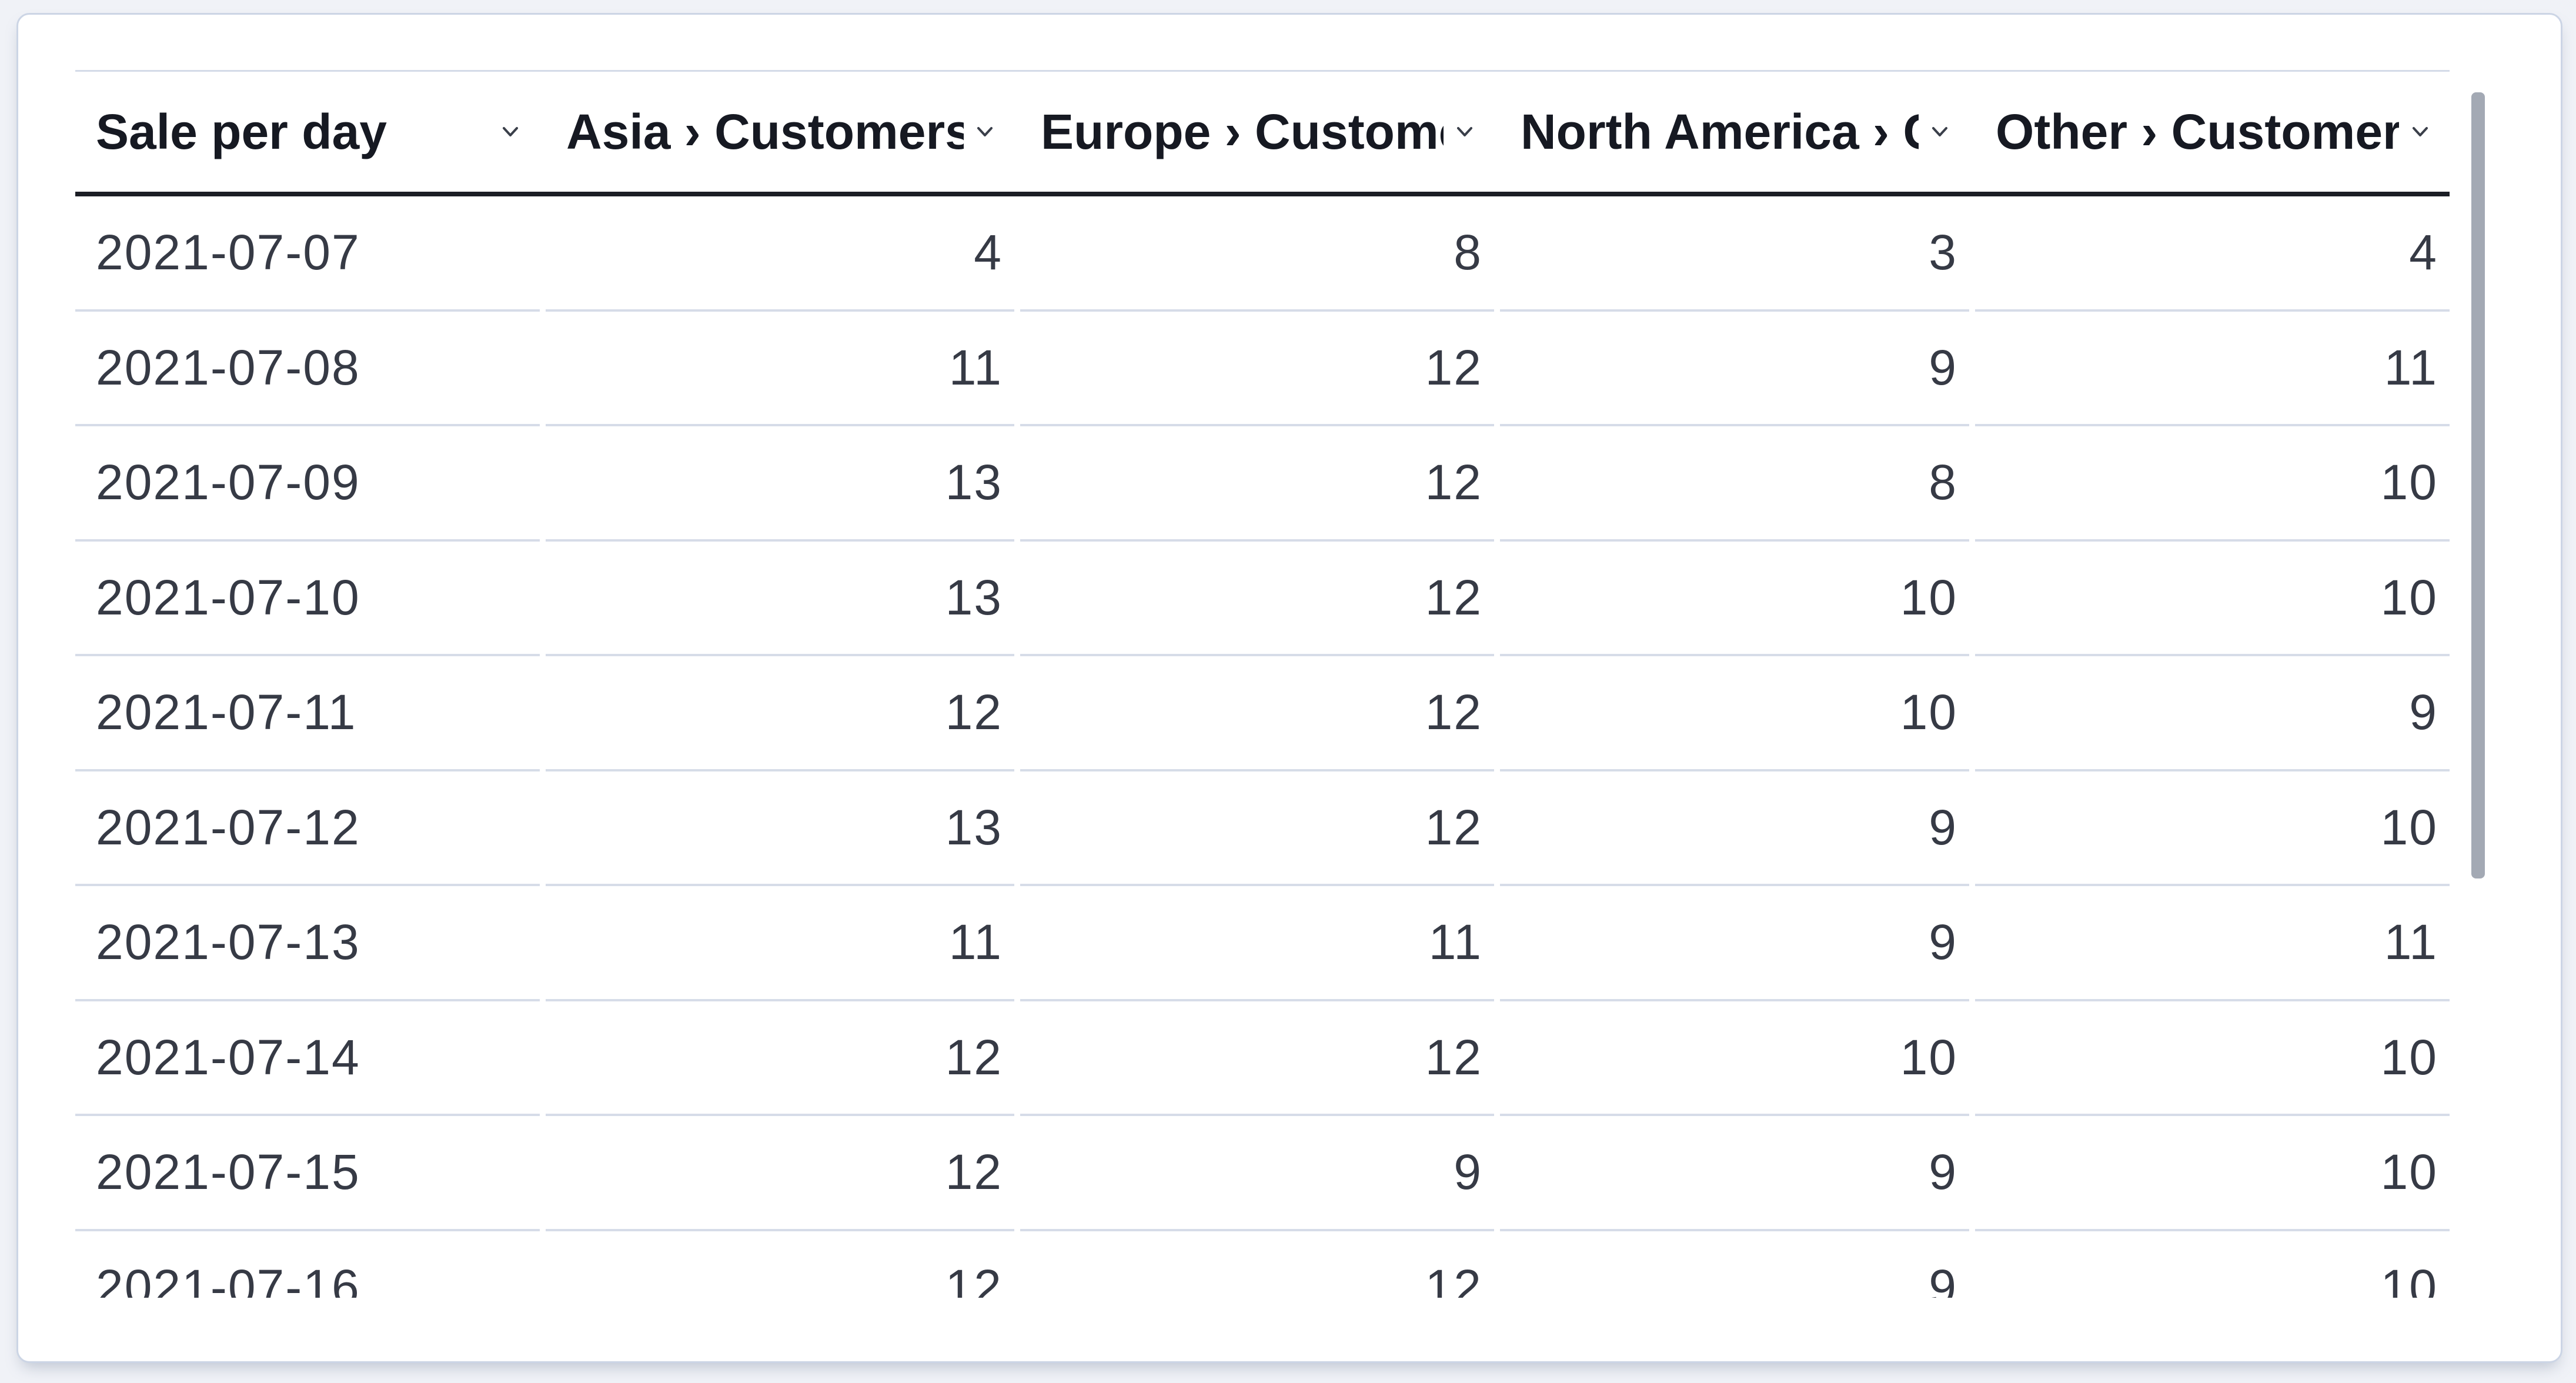 The image size is (2576, 1383). I want to click on table-row: 2021-07-15 12 9 9 10, so click(1262, 1173).